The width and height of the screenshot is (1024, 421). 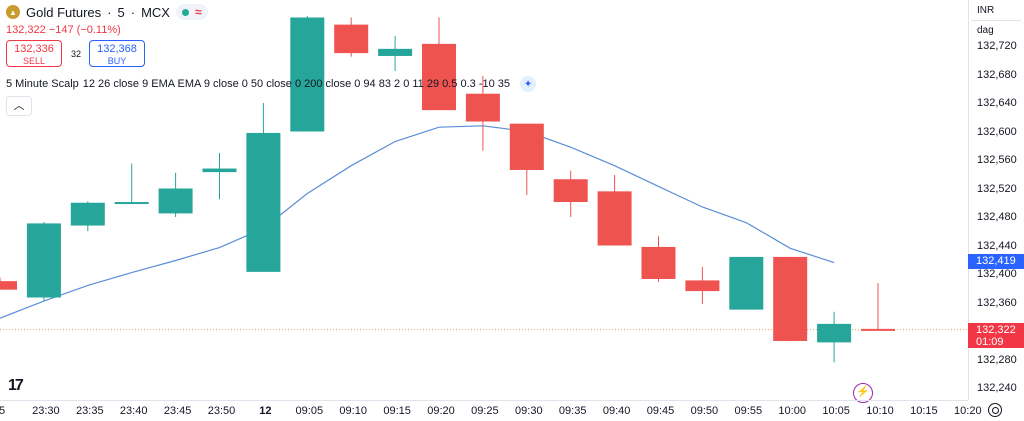 What do you see at coordinates (529, 411) in the screenshot?
I see `time-tick-label: 09:30` at bounding box center [529, 411].